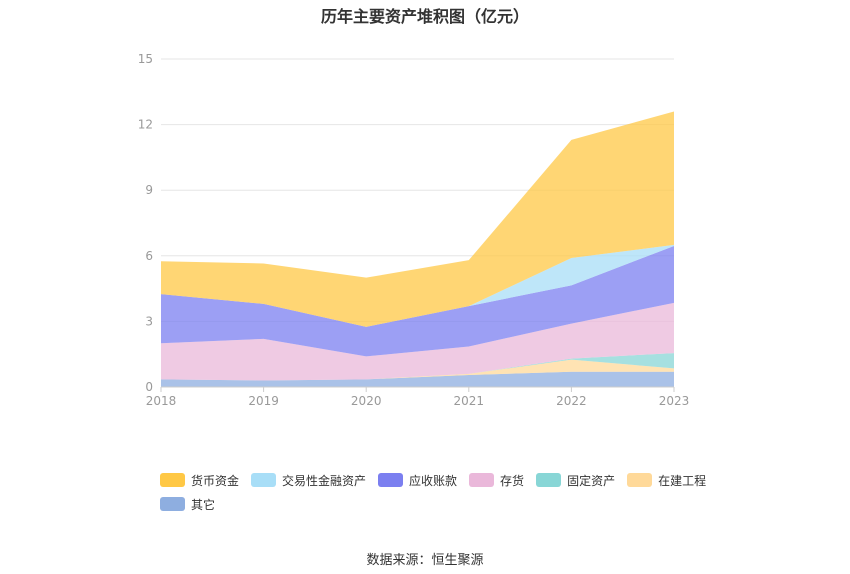  I want to click on legend-label: 货币资金, so click(215, 480).